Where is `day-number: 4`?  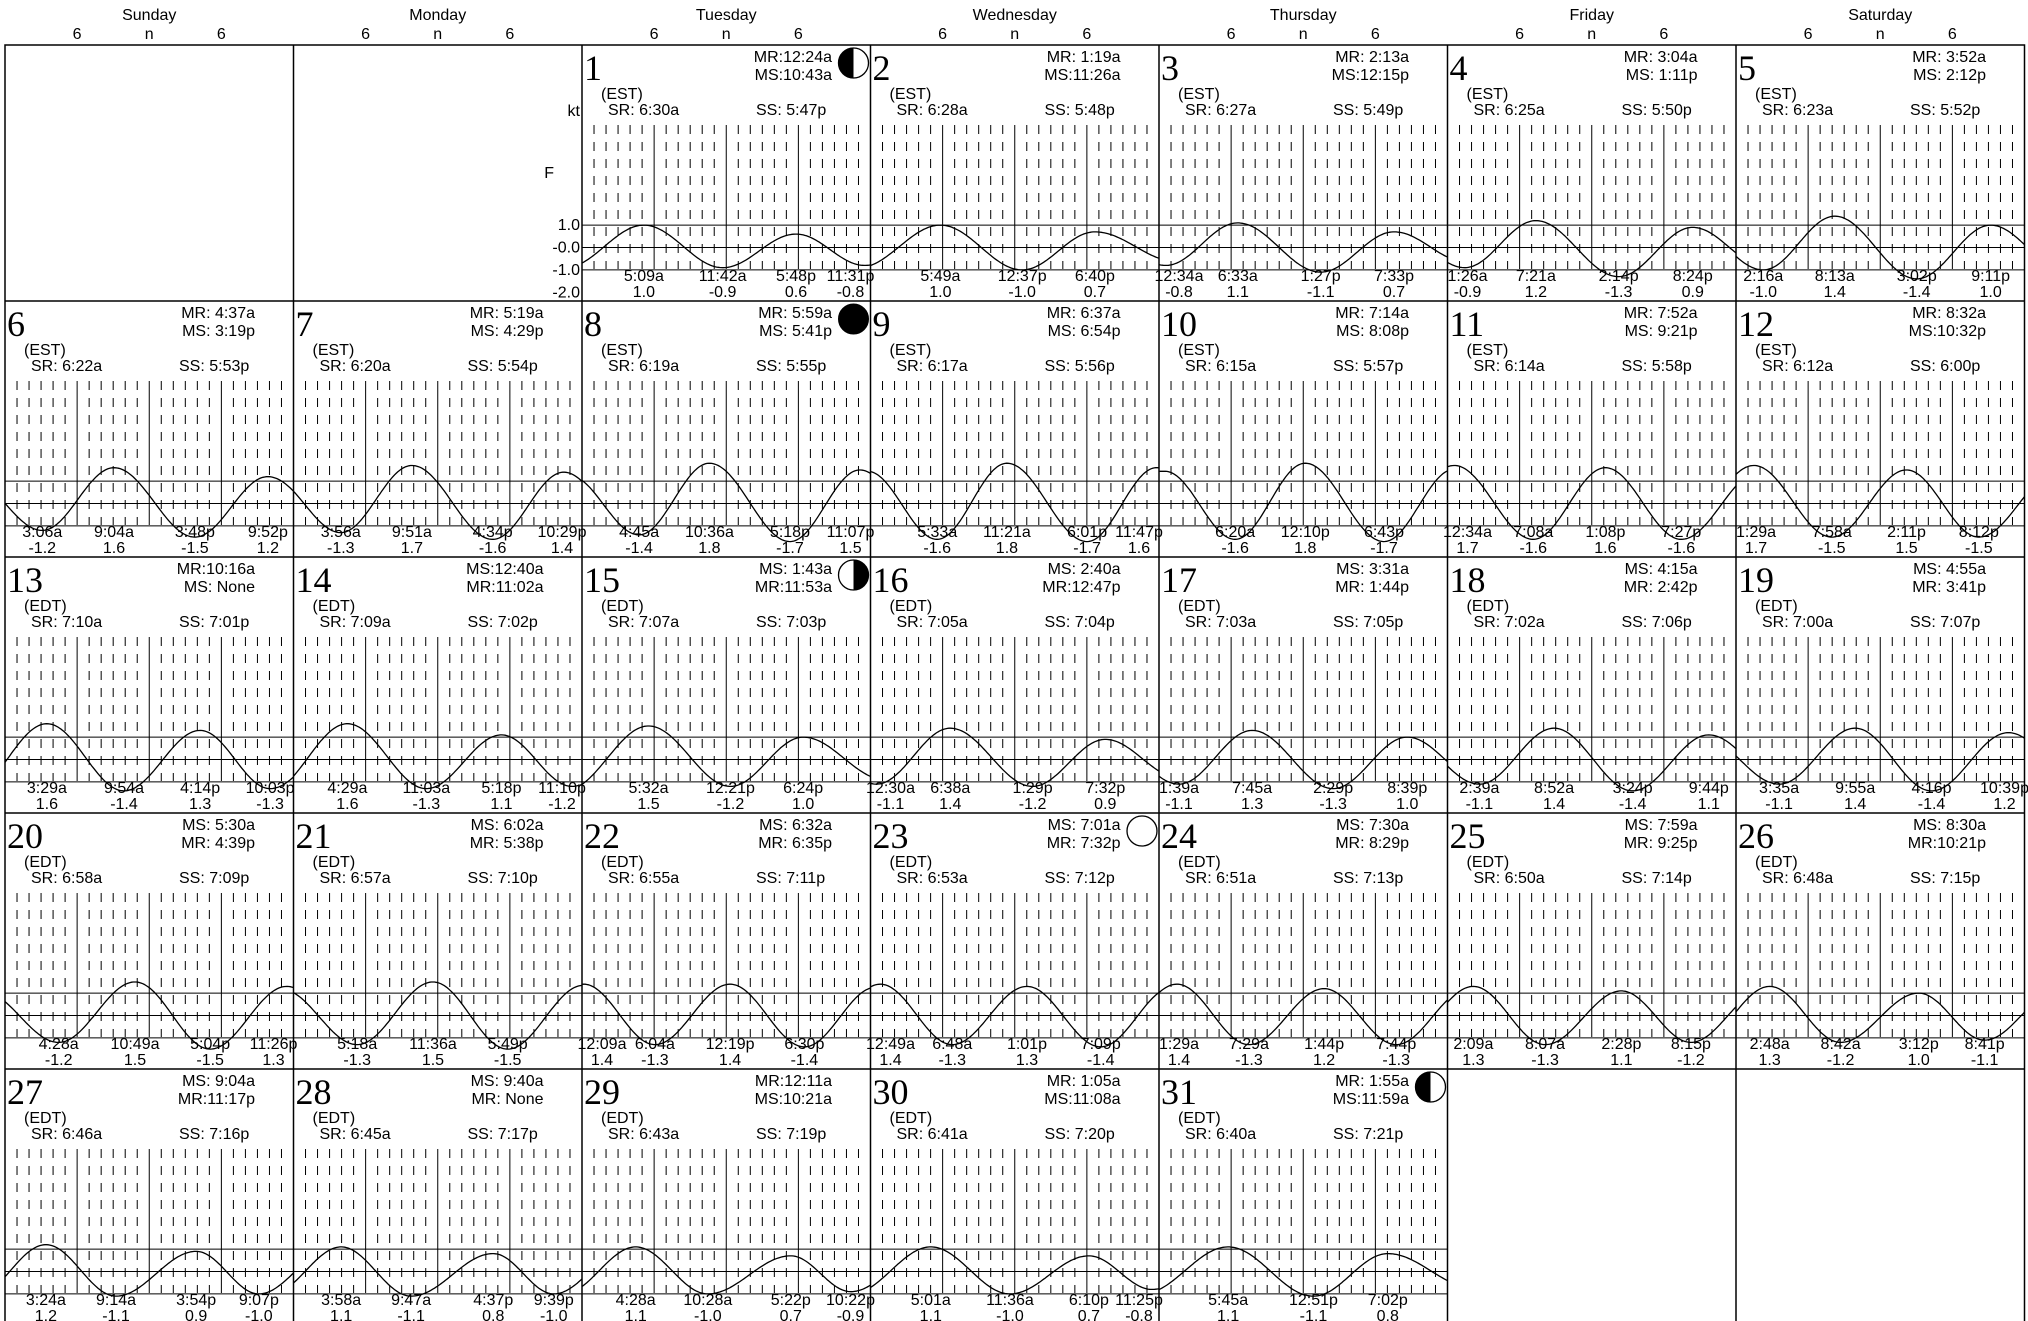
day-number: 4 is located at coordinates (1459, 68).